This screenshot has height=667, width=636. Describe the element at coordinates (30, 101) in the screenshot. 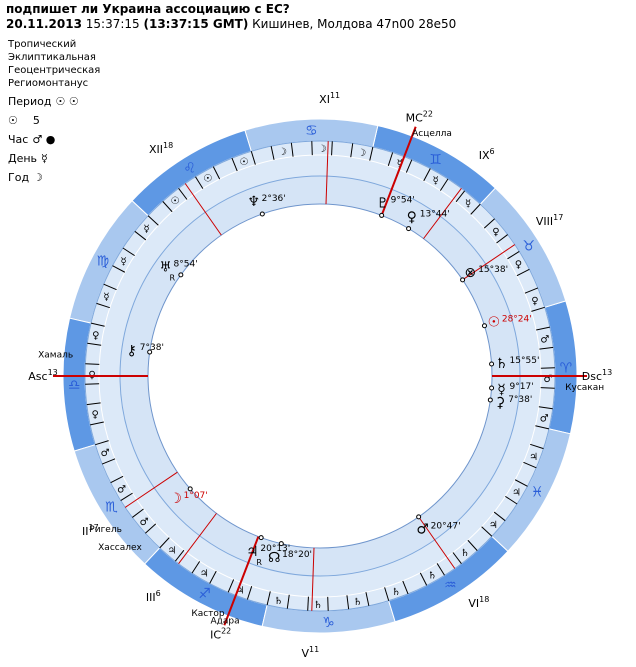

I see `ruler-period-label: Период` at that location.